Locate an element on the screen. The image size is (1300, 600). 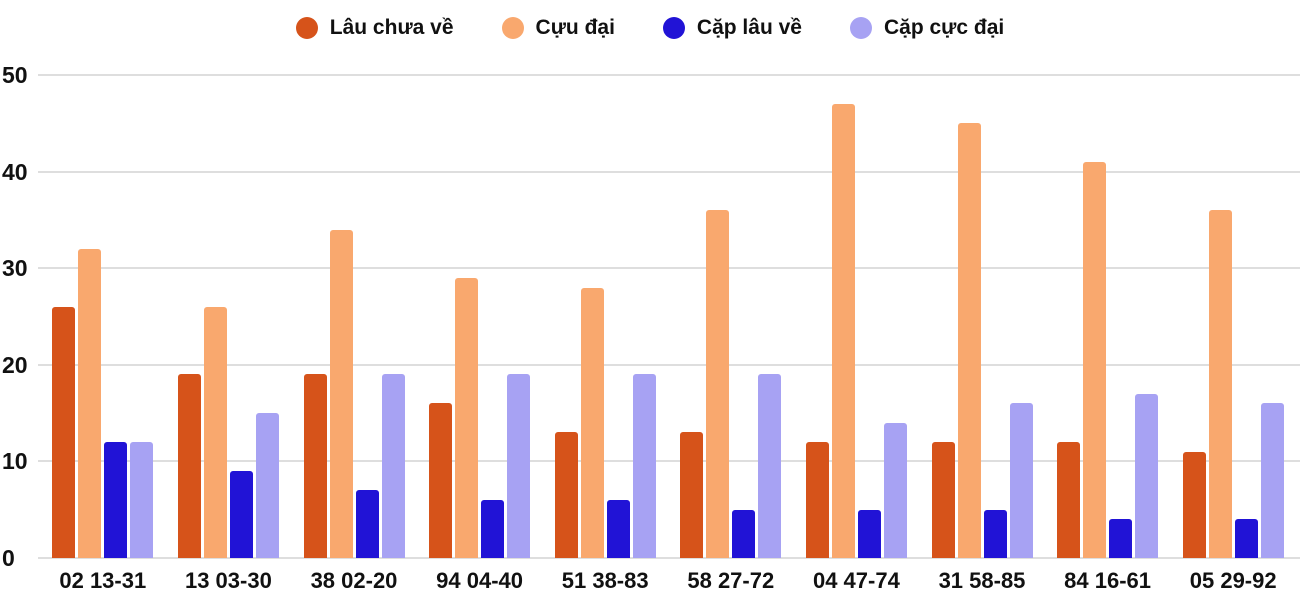
legend-item: Cặp lâu về is located at coordinates (732, 28).